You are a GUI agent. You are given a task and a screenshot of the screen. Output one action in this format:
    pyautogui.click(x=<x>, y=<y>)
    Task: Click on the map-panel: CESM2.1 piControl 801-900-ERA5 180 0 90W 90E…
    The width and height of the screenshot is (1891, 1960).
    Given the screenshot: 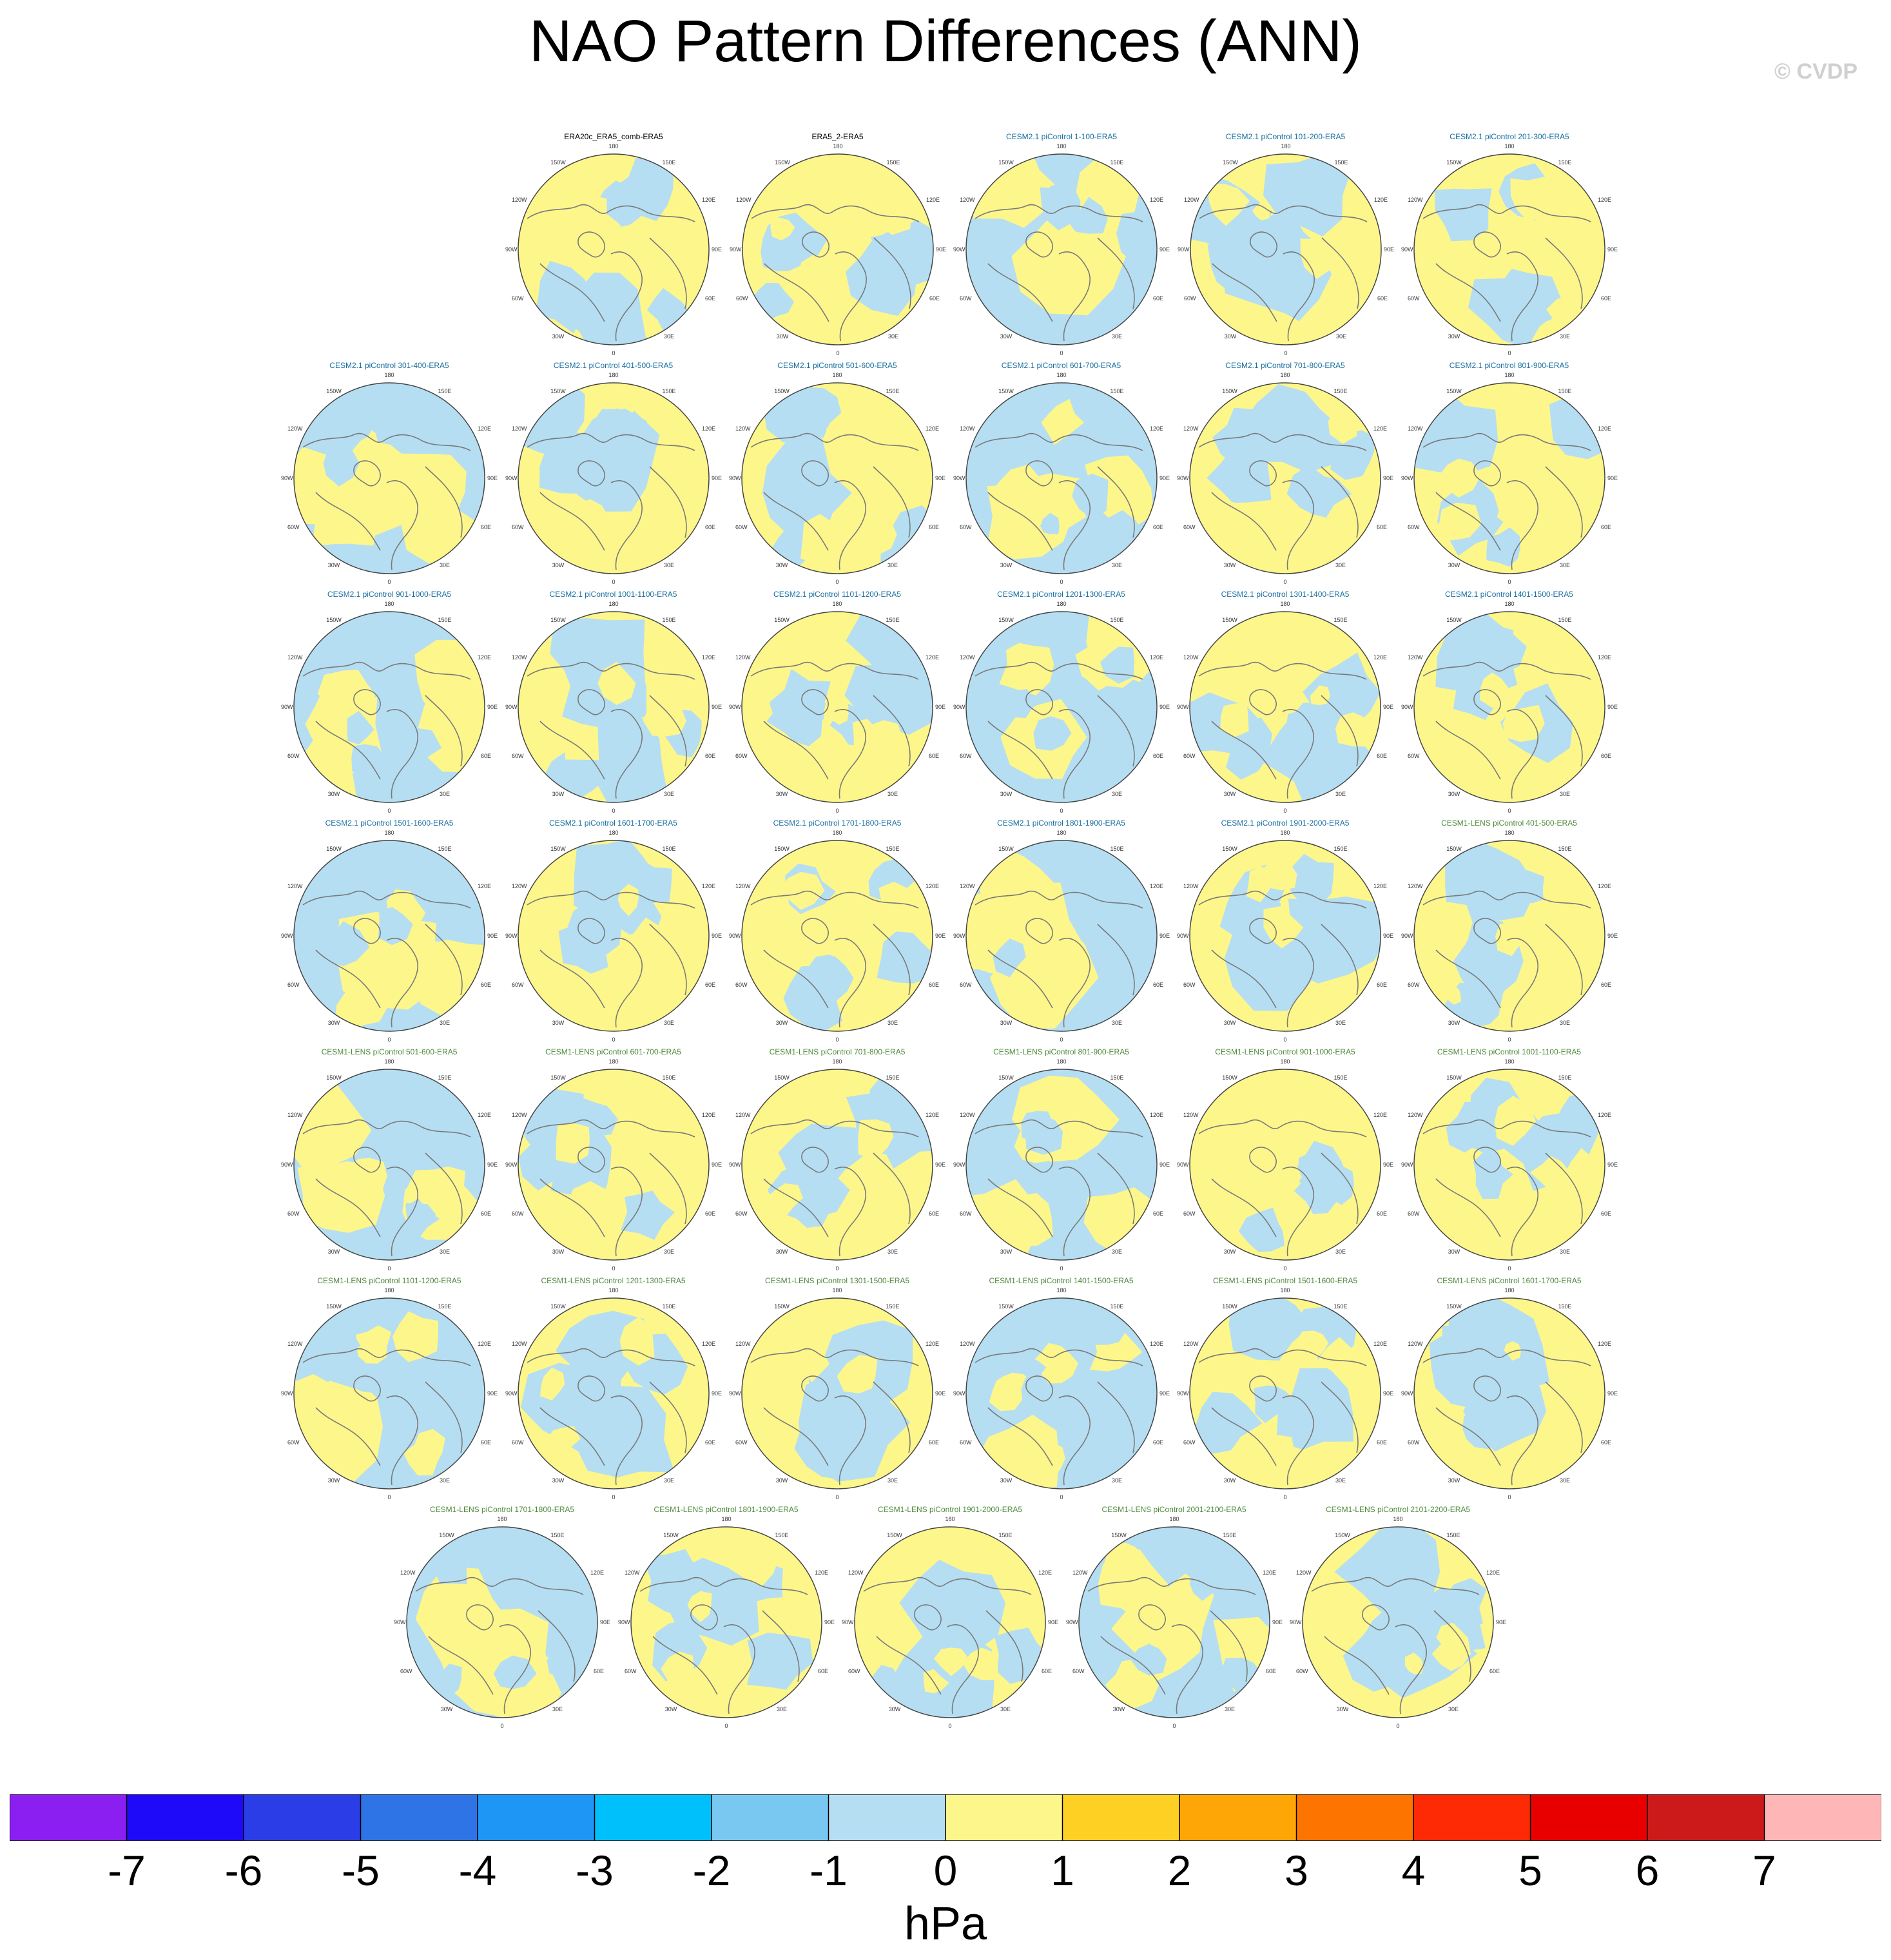 What is the action you would take?
    pyautogui.click(x=1509, y=474)
    